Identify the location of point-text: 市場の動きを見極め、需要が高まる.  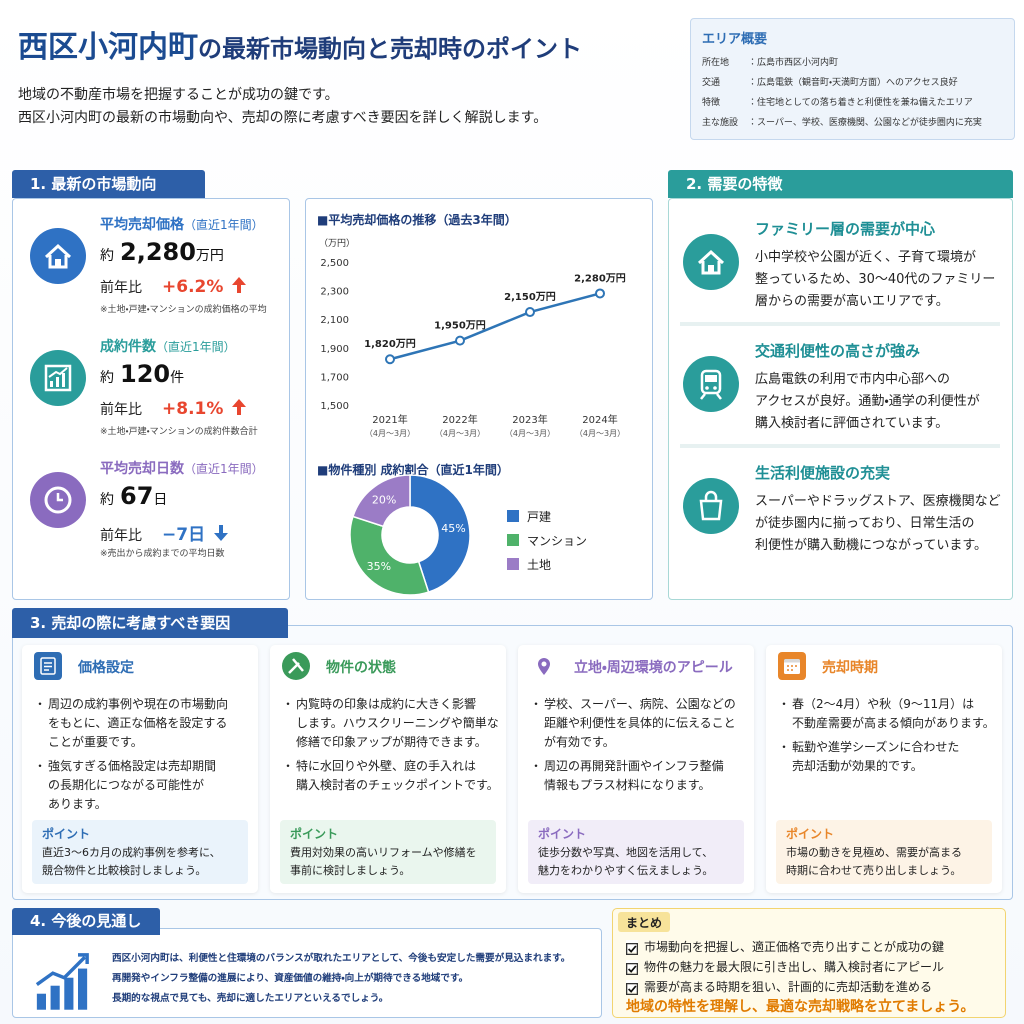
(874, 852).